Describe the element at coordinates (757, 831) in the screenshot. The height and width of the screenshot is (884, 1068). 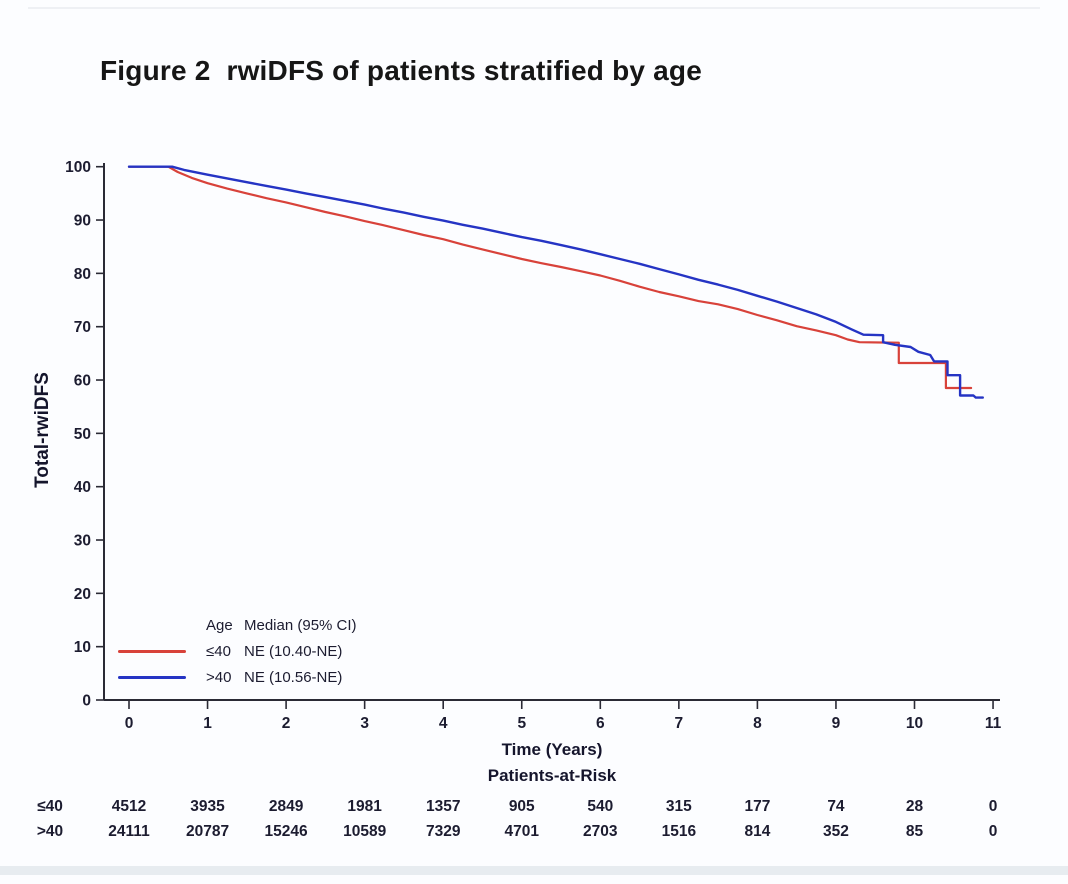
I see `risk-count: 814` at that location.